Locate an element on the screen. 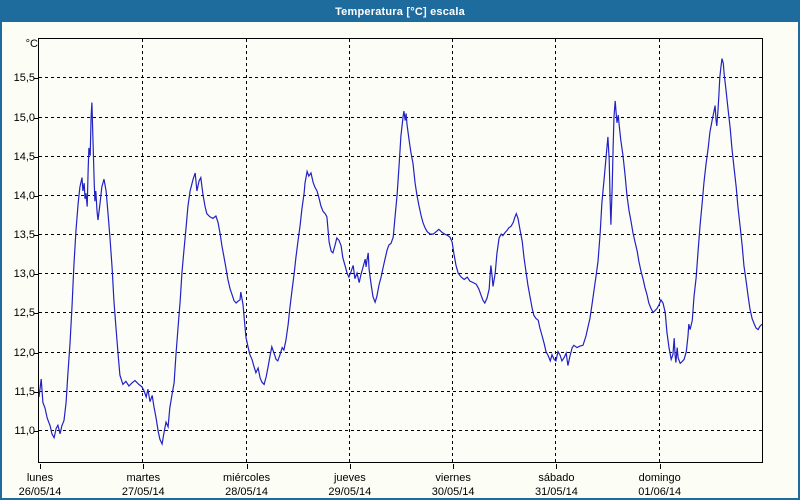 This screenshot has height=500, width=800. day-date-label: 31/05/14 is located at coordinates (556, 492).